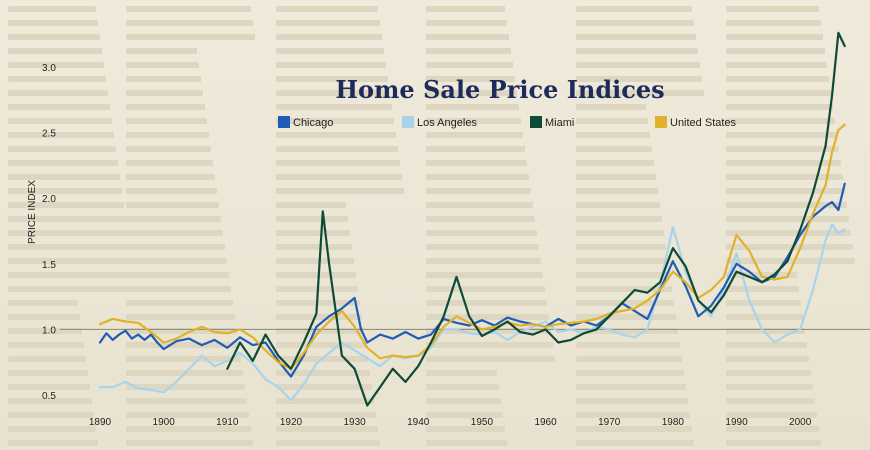  I want to click on y-tick-label: 2.5, so click(49, 134).